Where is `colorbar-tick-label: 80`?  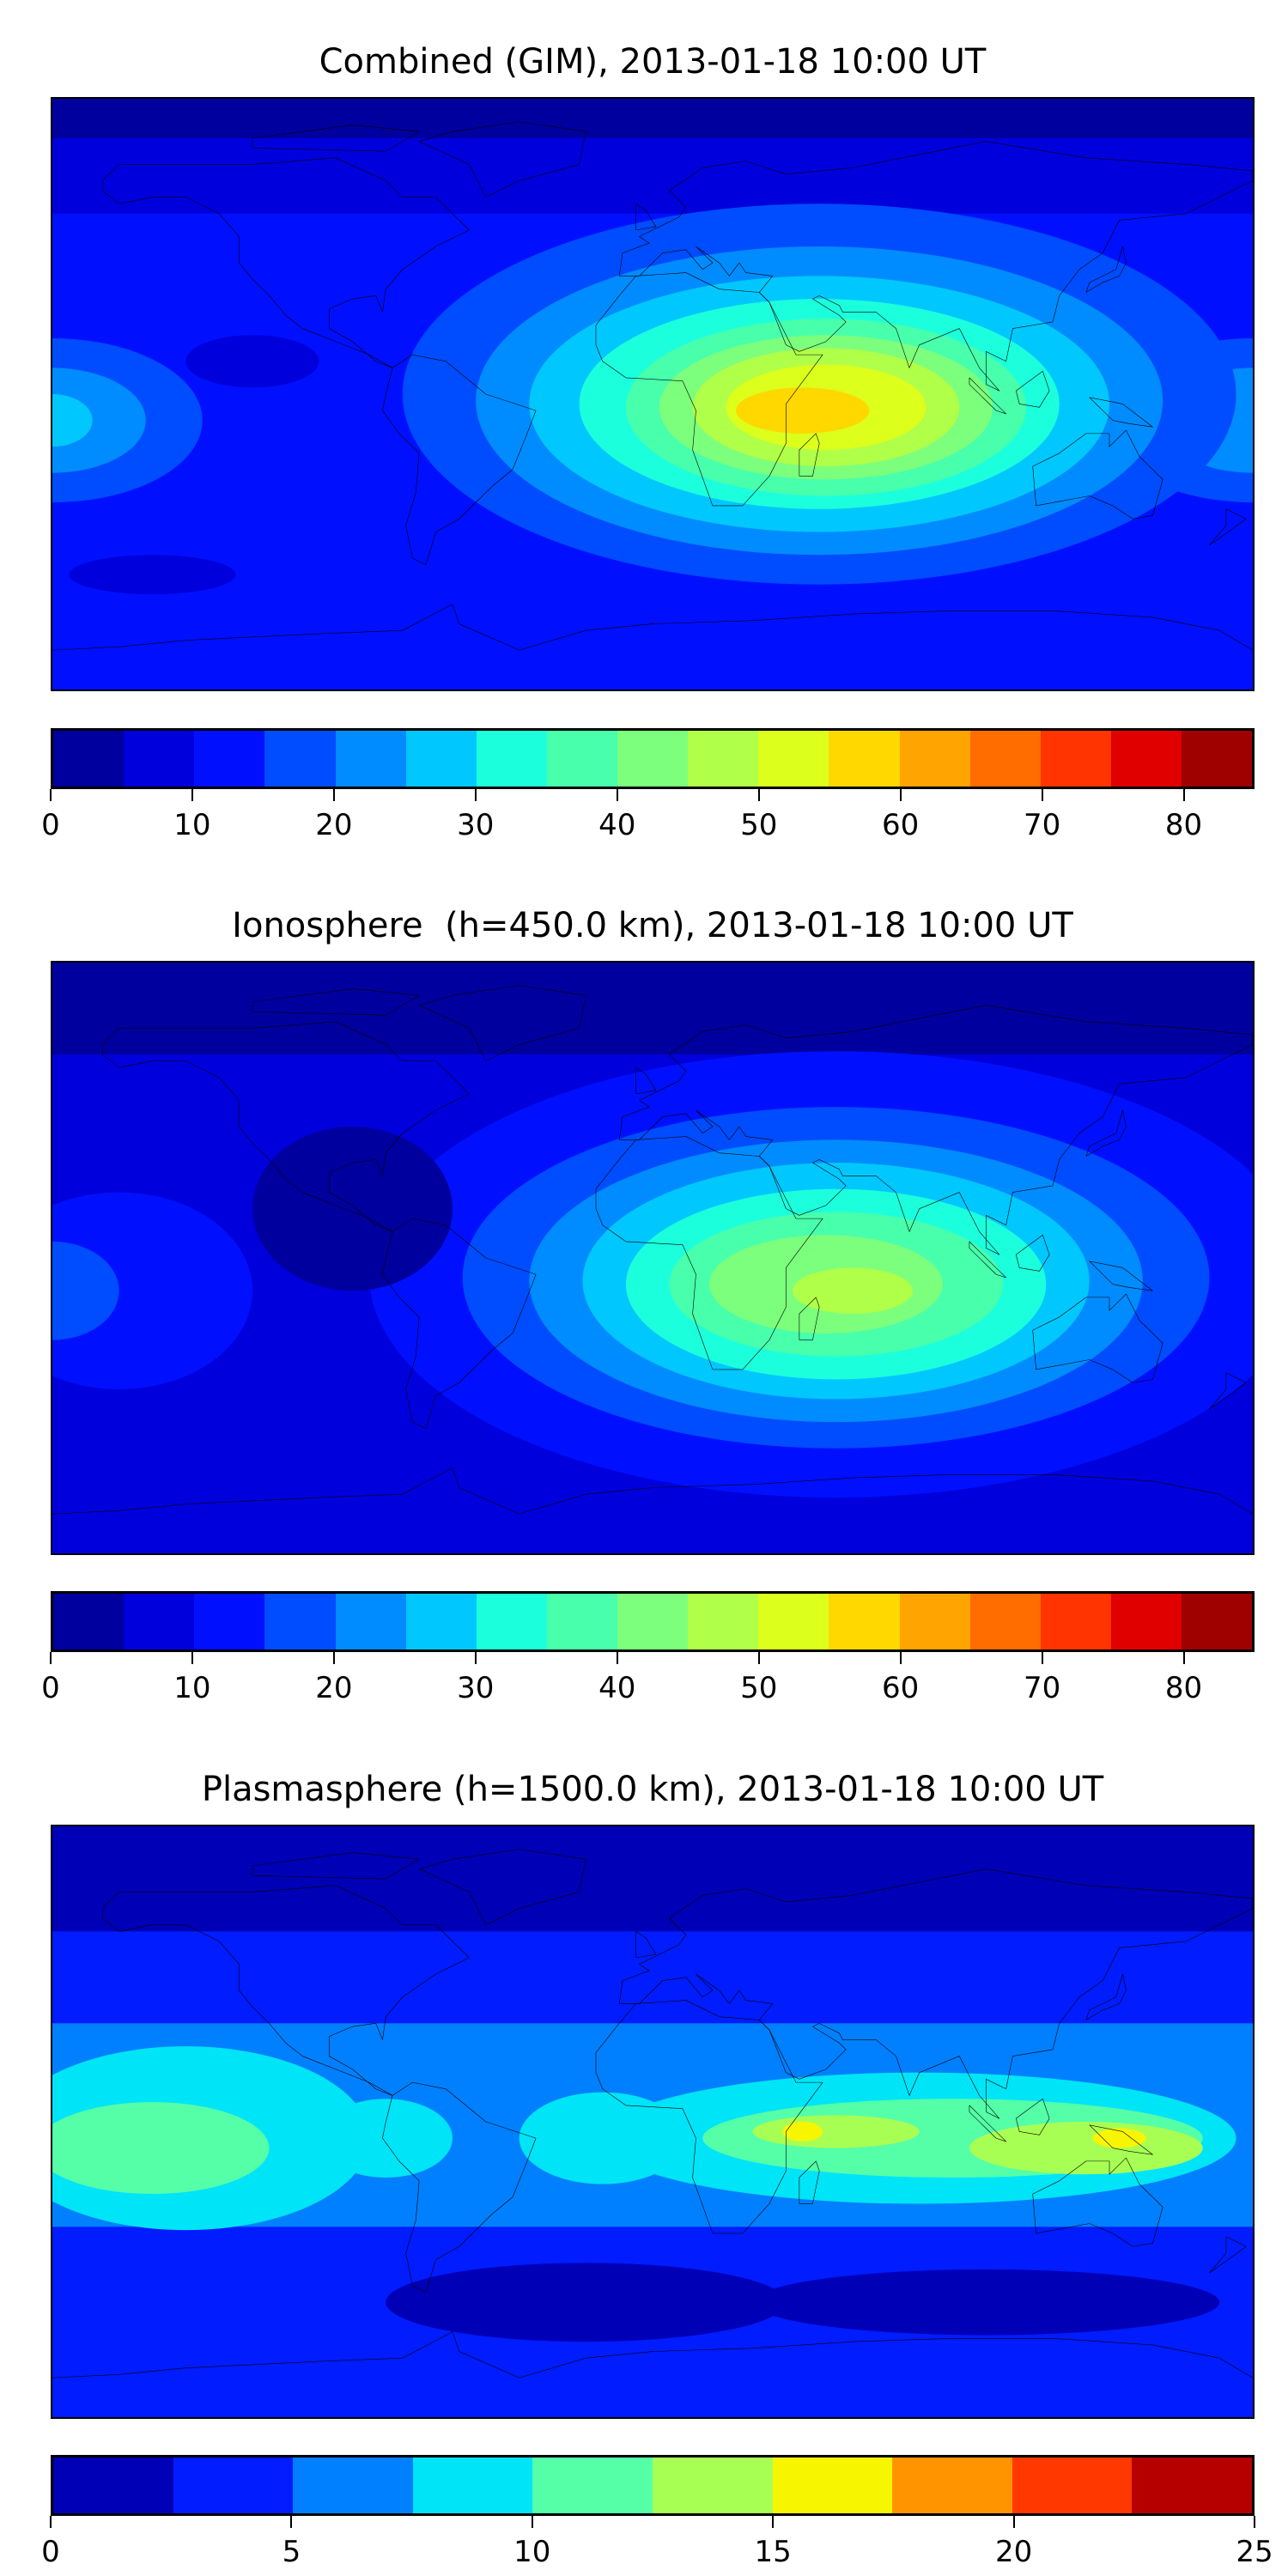
colorbar-tick-label: 80 is located at coordinates (1184, 825).